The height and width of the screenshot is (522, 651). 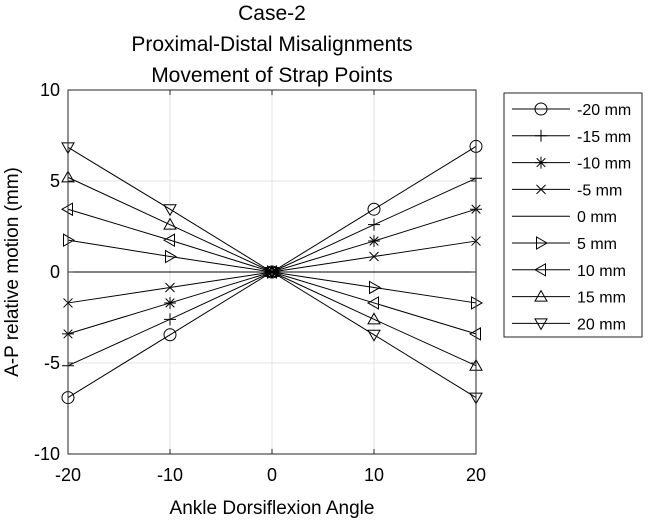 I want to click on legend-item-20mm: 20 mm, so click(x=569, y=324).